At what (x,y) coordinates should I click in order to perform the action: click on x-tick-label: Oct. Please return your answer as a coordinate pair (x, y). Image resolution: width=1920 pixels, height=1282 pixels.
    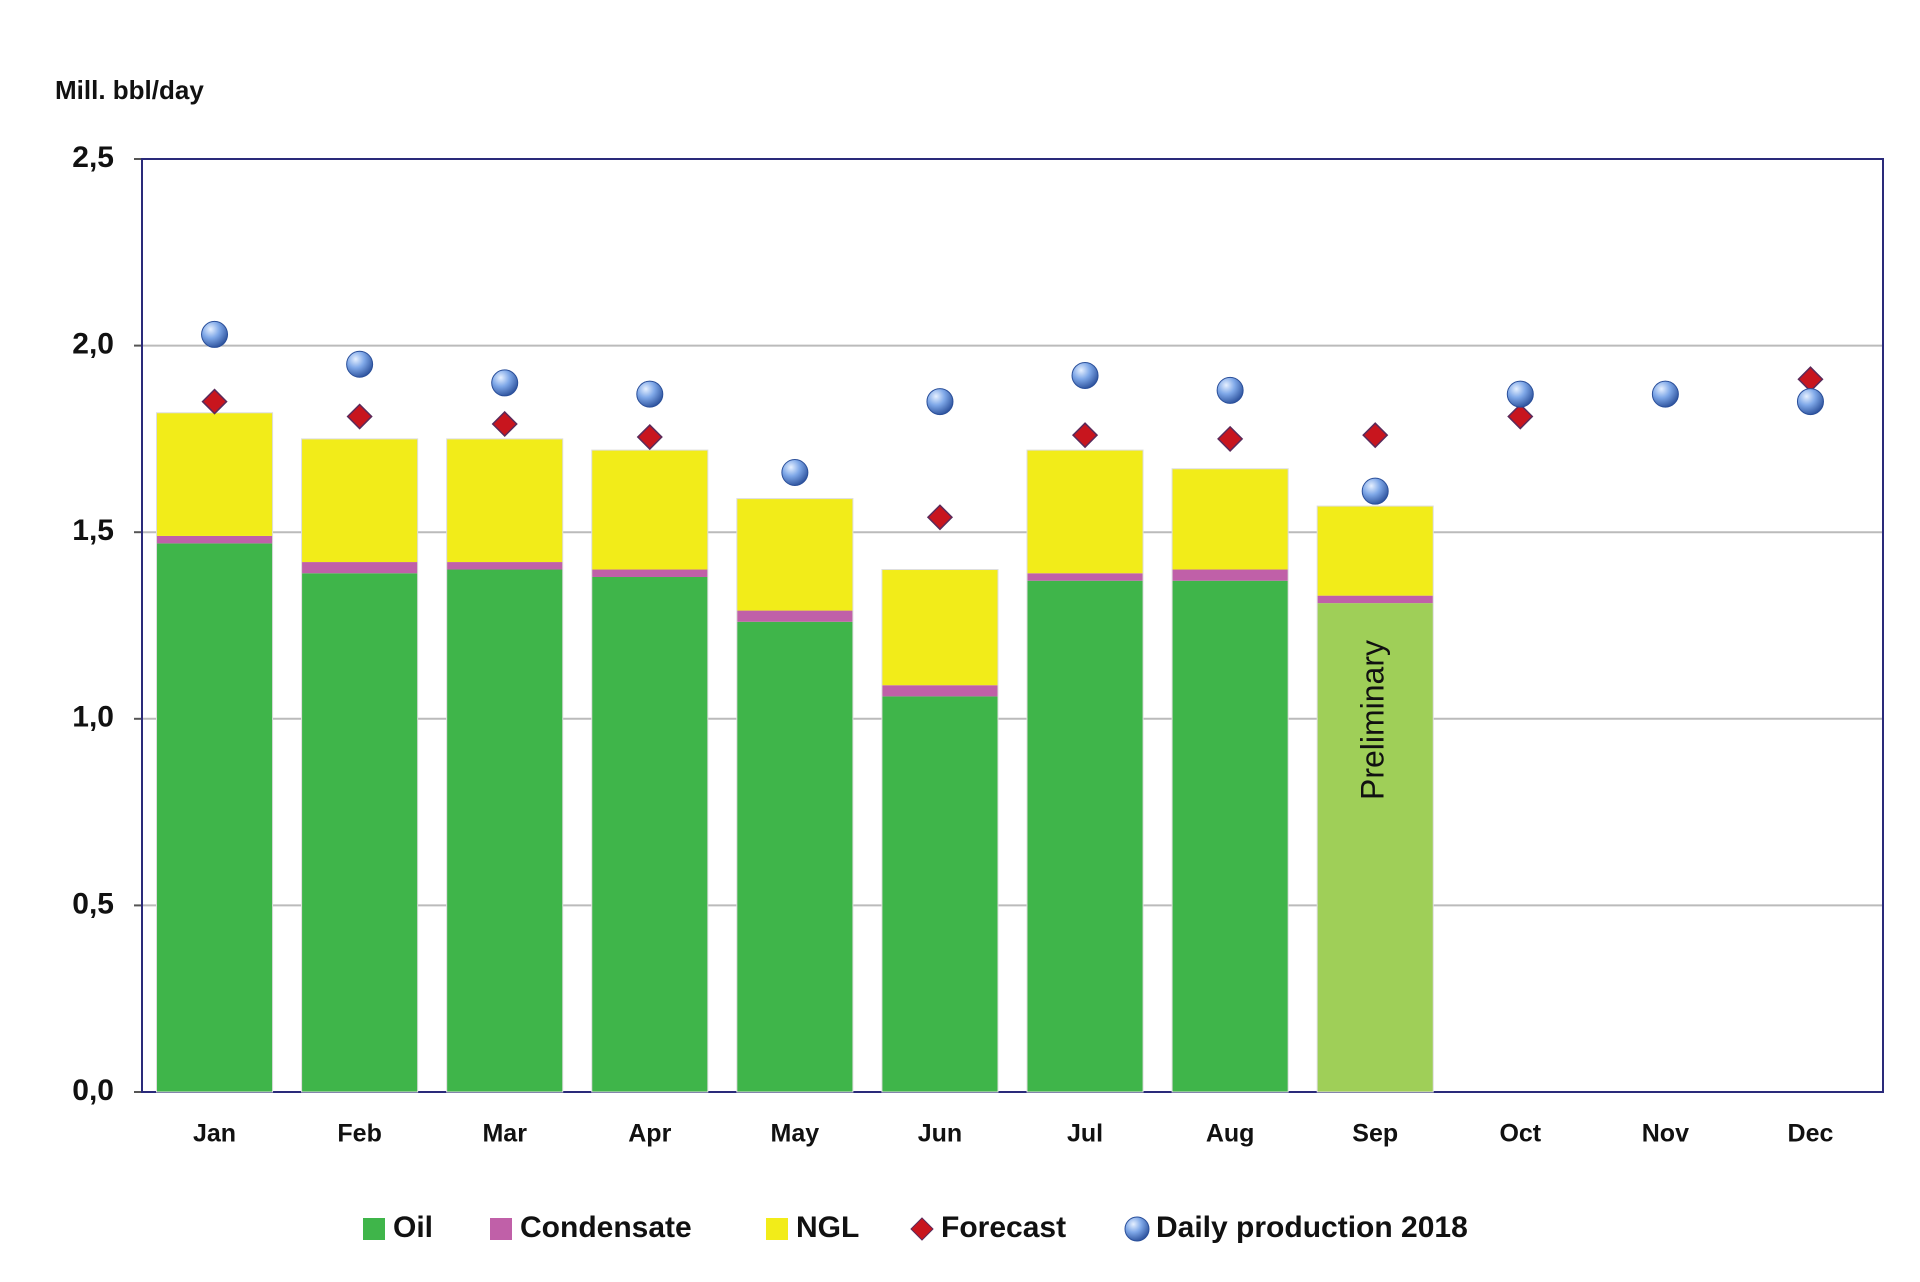
    Looking at the image, I should click on (1520, 1134).